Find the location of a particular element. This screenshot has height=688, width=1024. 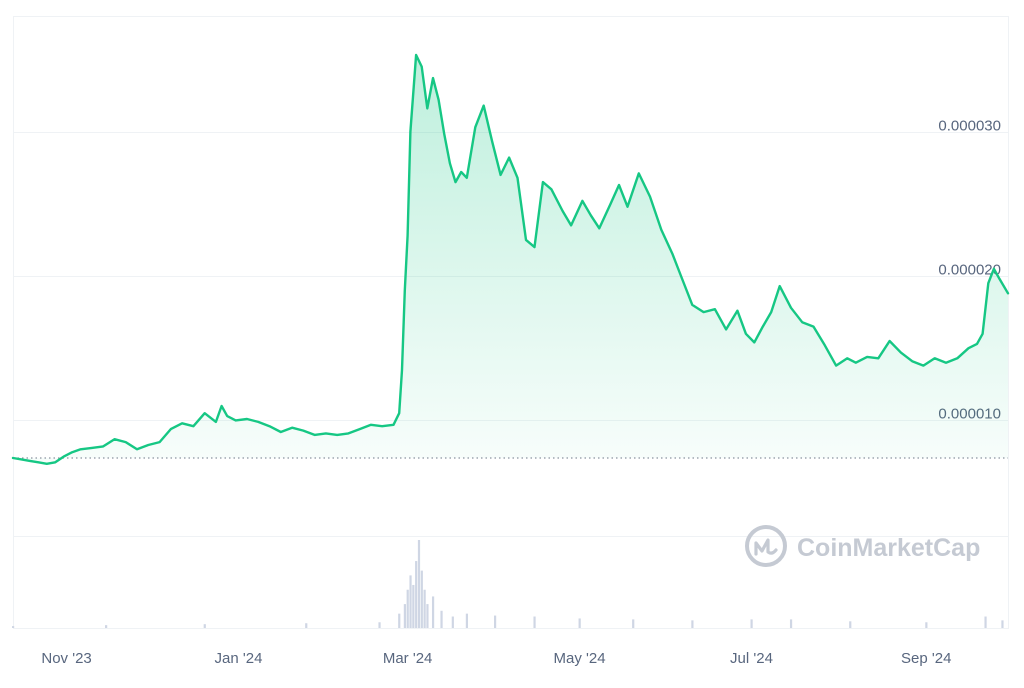

volume-bars is located at coordinates (508, 584).